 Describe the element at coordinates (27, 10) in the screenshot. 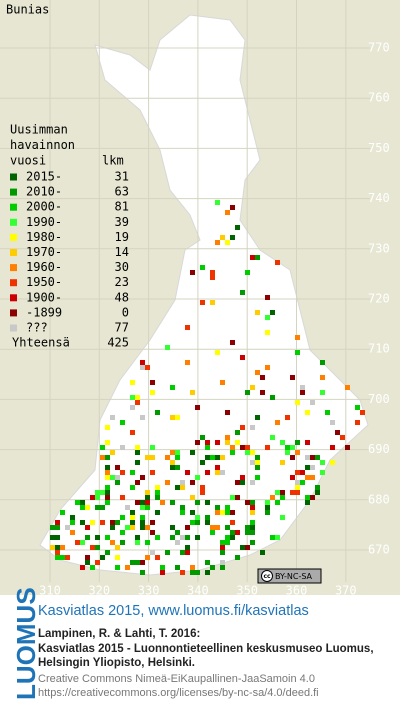

I see `species-name: Bunias` at that location.